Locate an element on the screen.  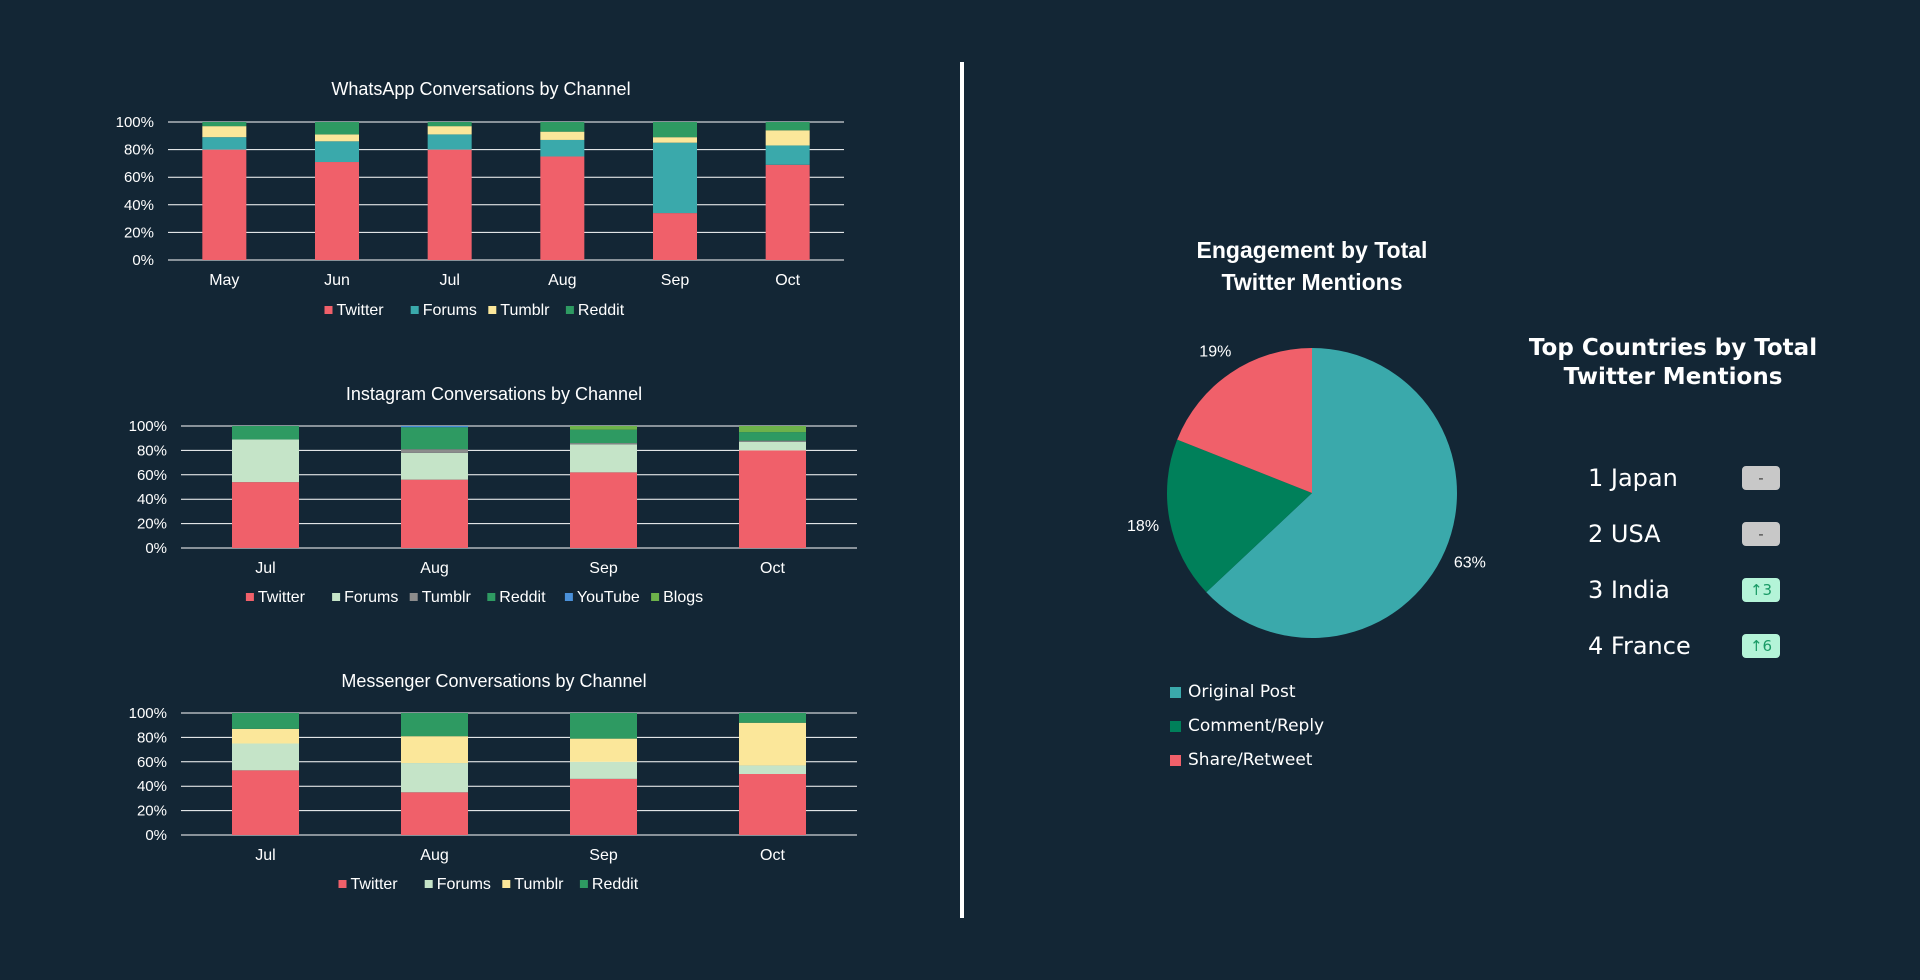
countries-title: Top Countries by Total Twitter Mentions is located at coordinates (1673, 363).